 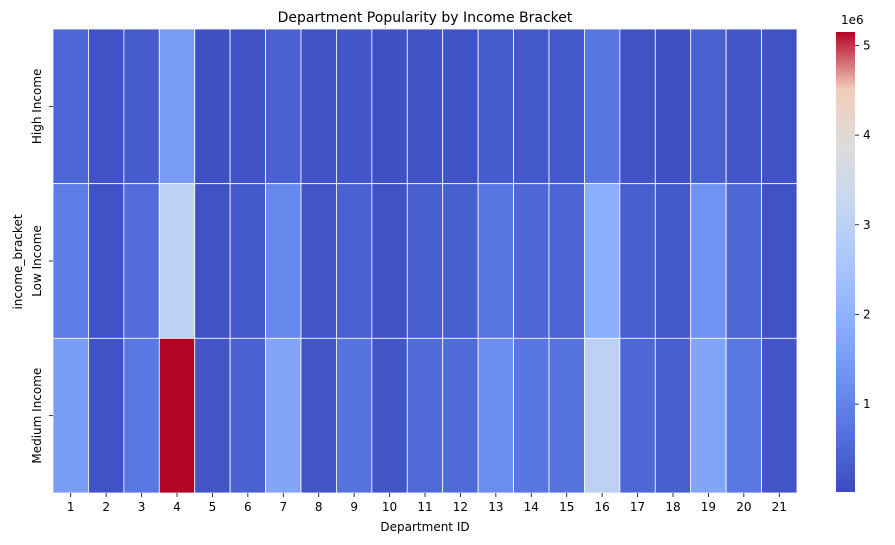 What do you see at coordinates (867, 404) in the screenshot?
I see `colorbar-tick-label: 1` at bounding box center [867, 404].